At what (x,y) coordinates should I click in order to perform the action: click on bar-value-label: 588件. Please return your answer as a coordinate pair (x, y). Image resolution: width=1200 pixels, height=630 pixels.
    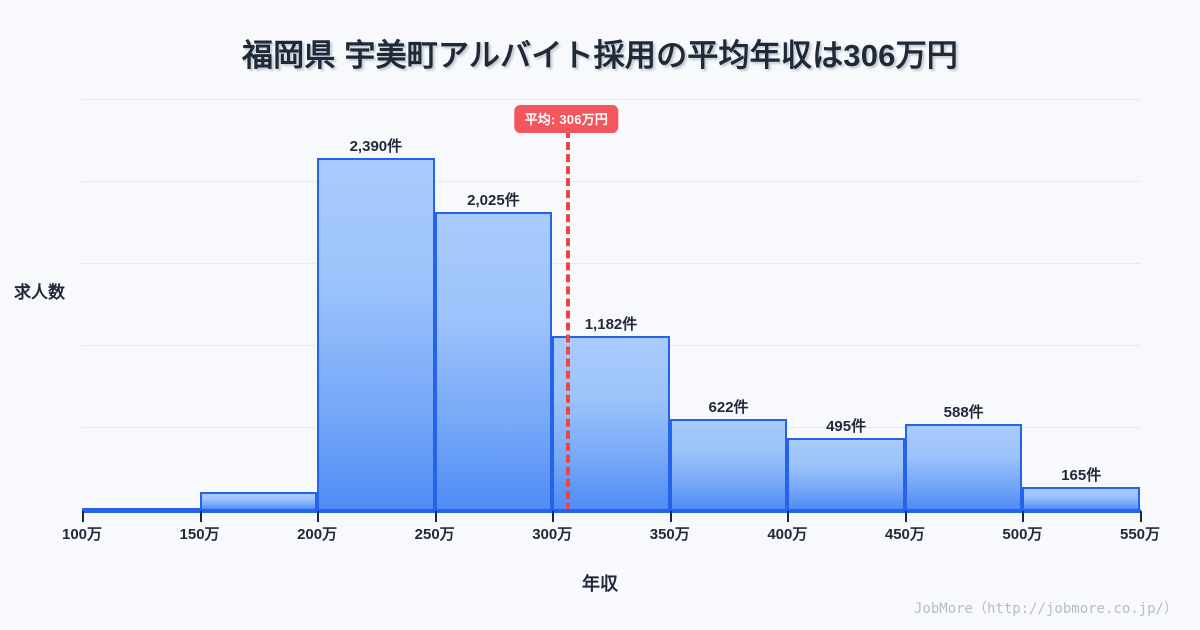
    Looking at the image, I should click on (963, 413).